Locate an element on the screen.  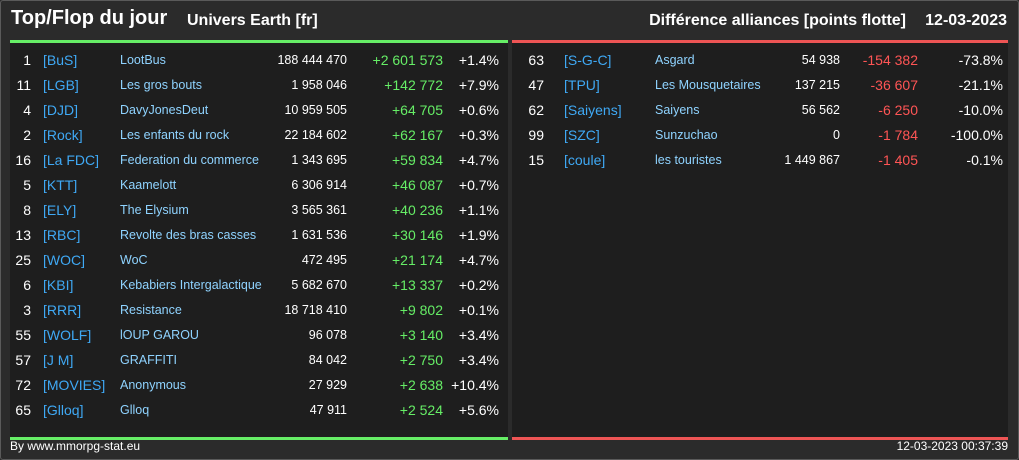
points-difference: -36 607 is located at coordinates (894, 85).